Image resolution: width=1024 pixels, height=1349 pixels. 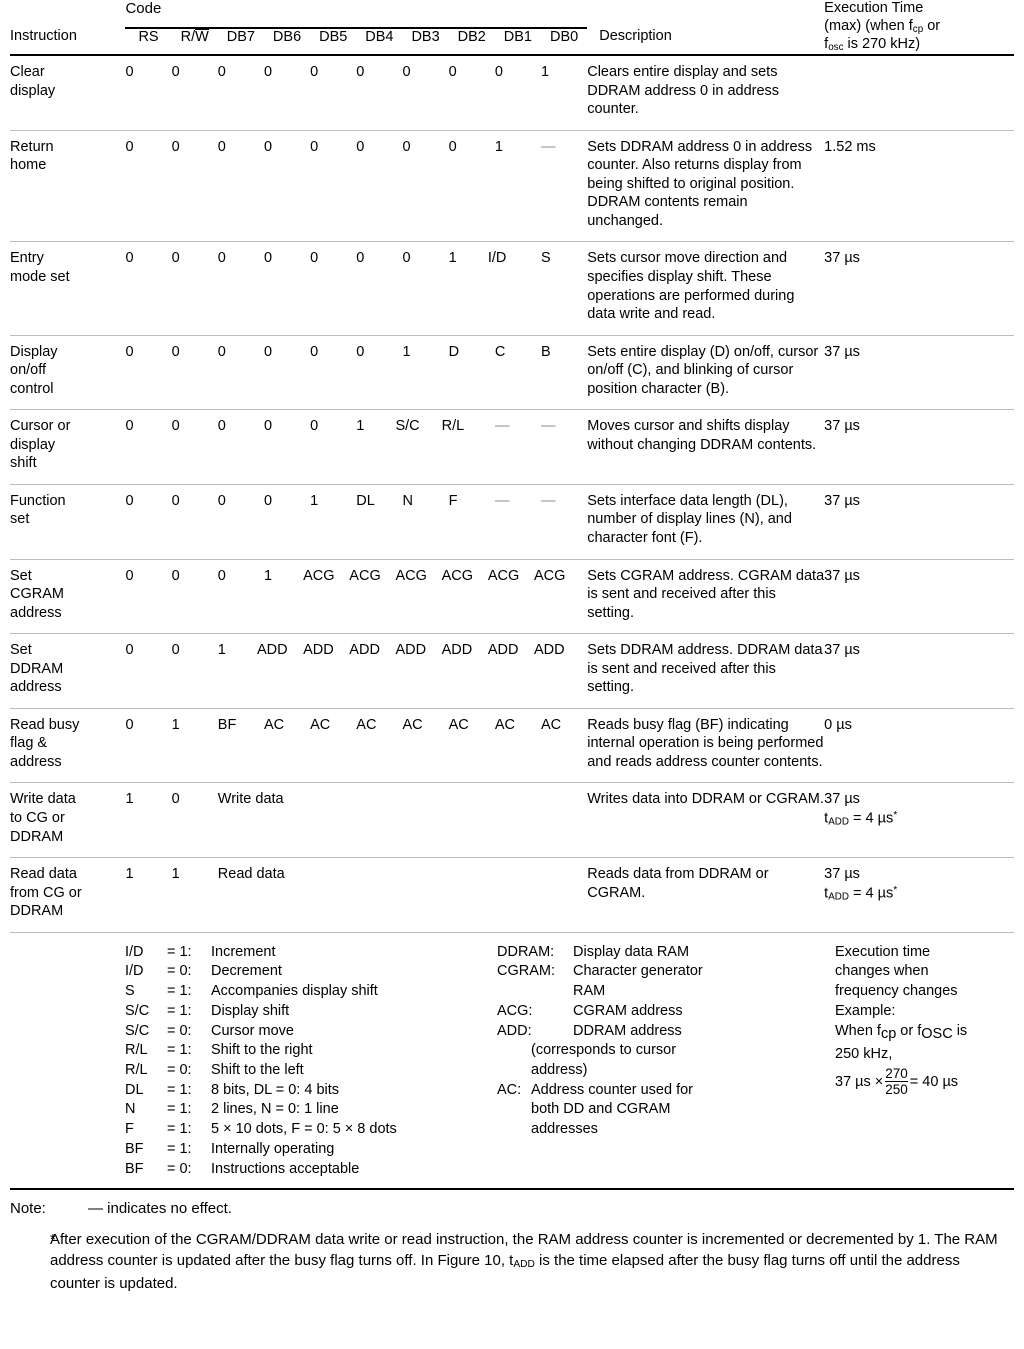 What do you see at coordinates (628, 1010) in the screenshot?
I see `legend-acg-text: CGRAM address` at bounding box center [628, 1010].